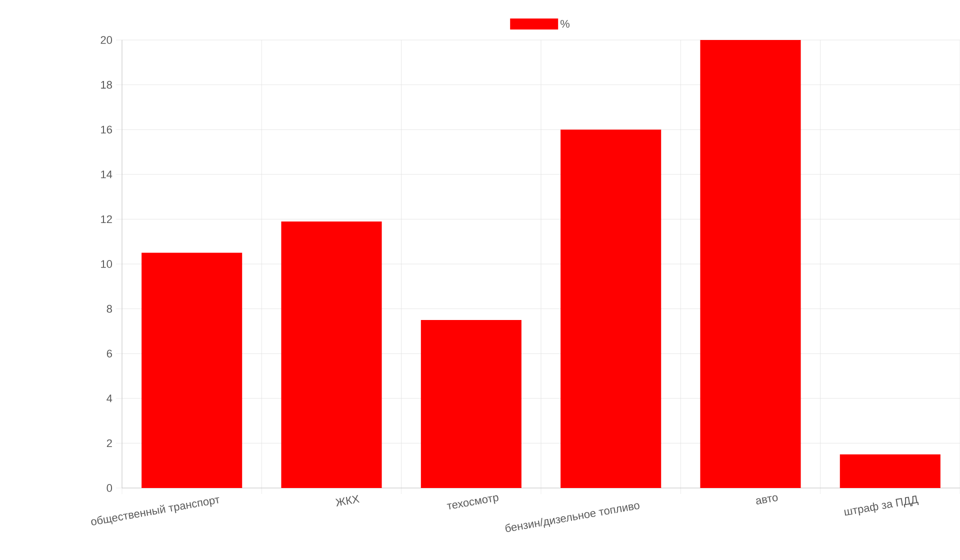 The height and width of the screenshot is (560, 960). What do you see at coordinates (109, 443) in the screenshot?
I see `y-tick-label: 2` at bounding box center [109, 443].